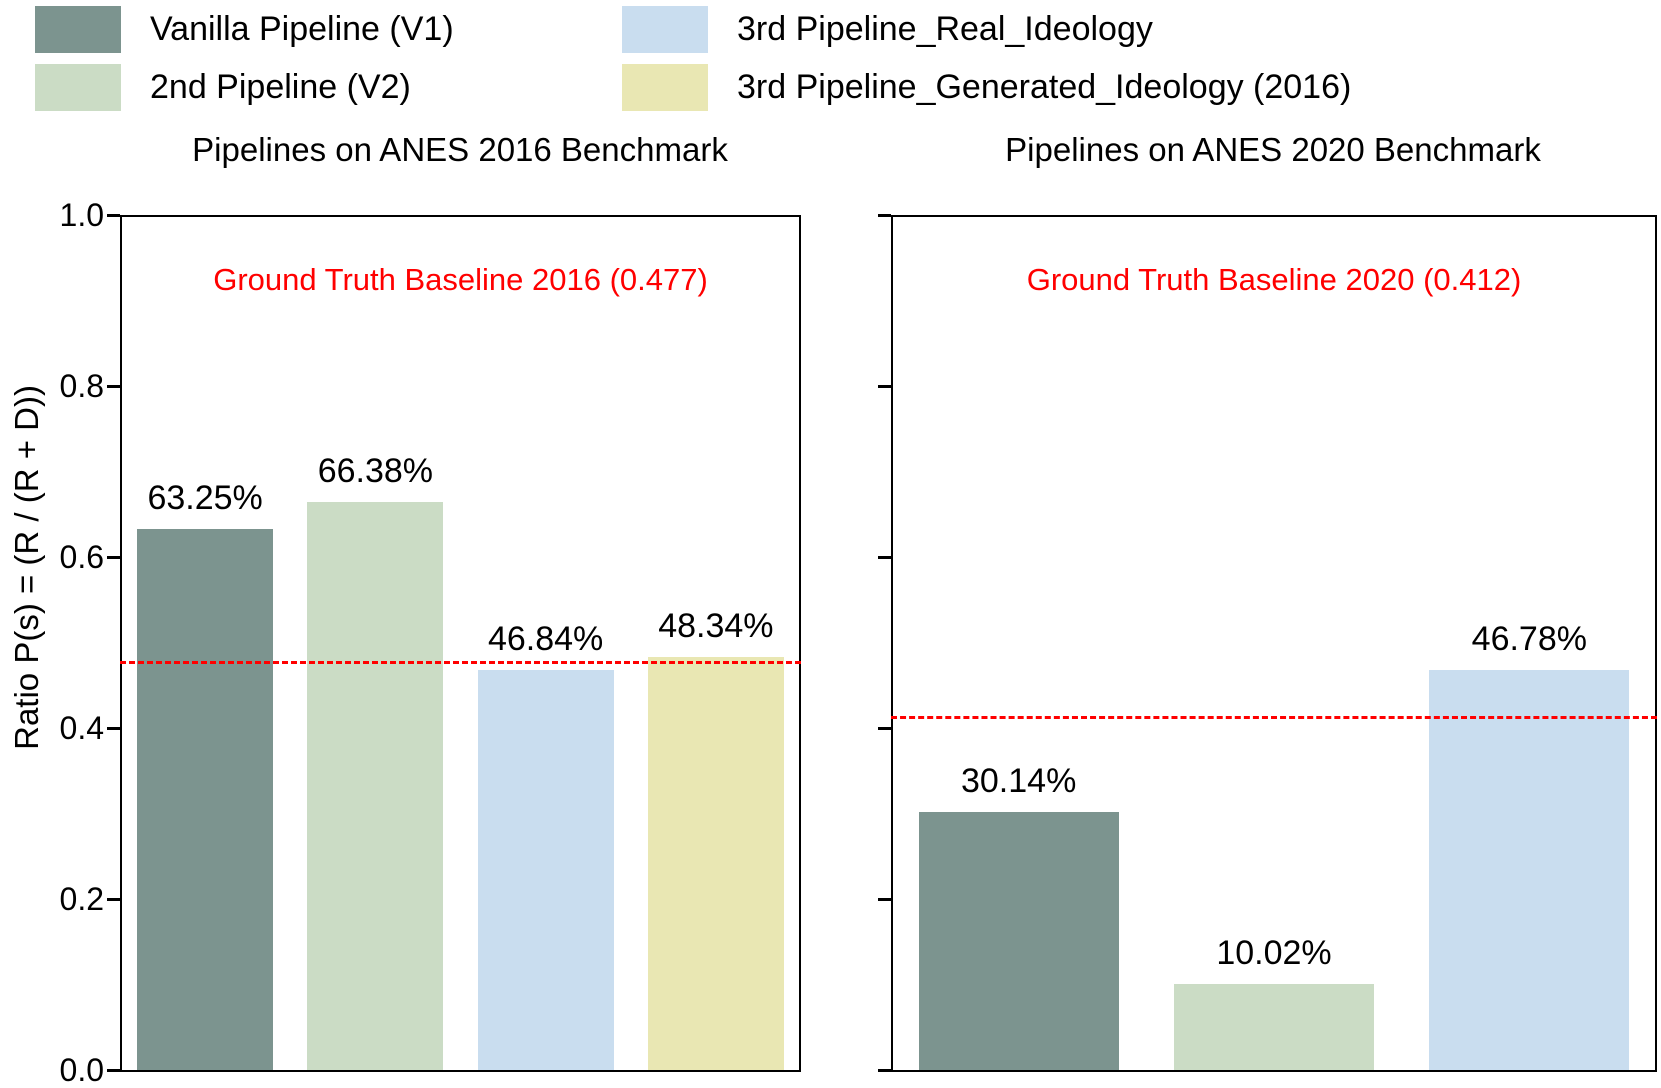  Describe the element at coordinates (81, 899) in the screenshot. I see `y-tick-label: 0.2` at that location.